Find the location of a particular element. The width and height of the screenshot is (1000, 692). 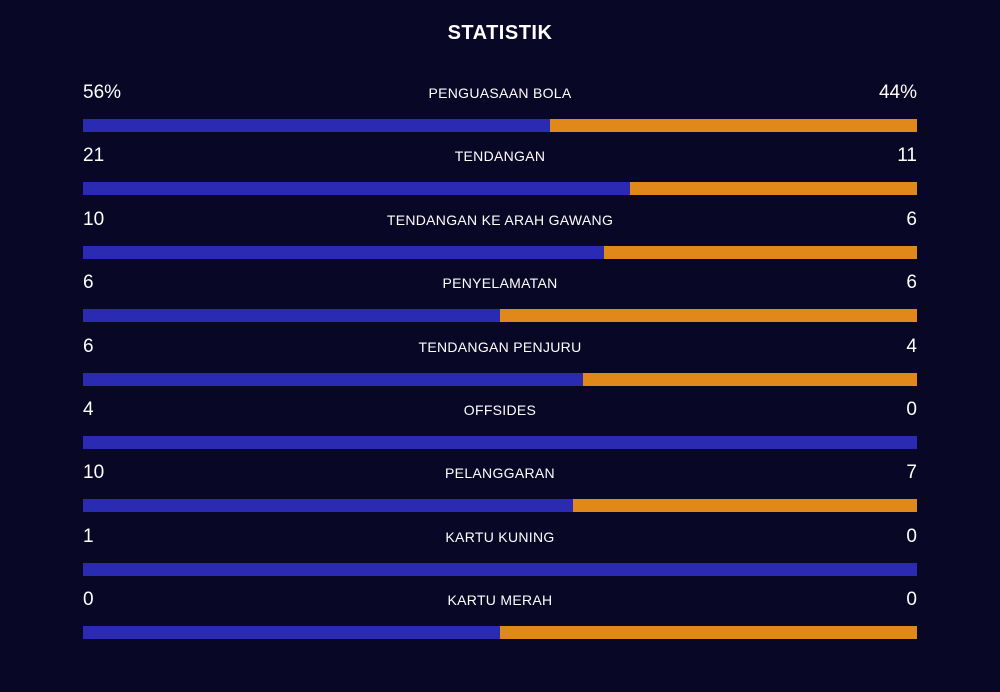

stat-label: KARTU MERAH is located at coordinates (500, 600).